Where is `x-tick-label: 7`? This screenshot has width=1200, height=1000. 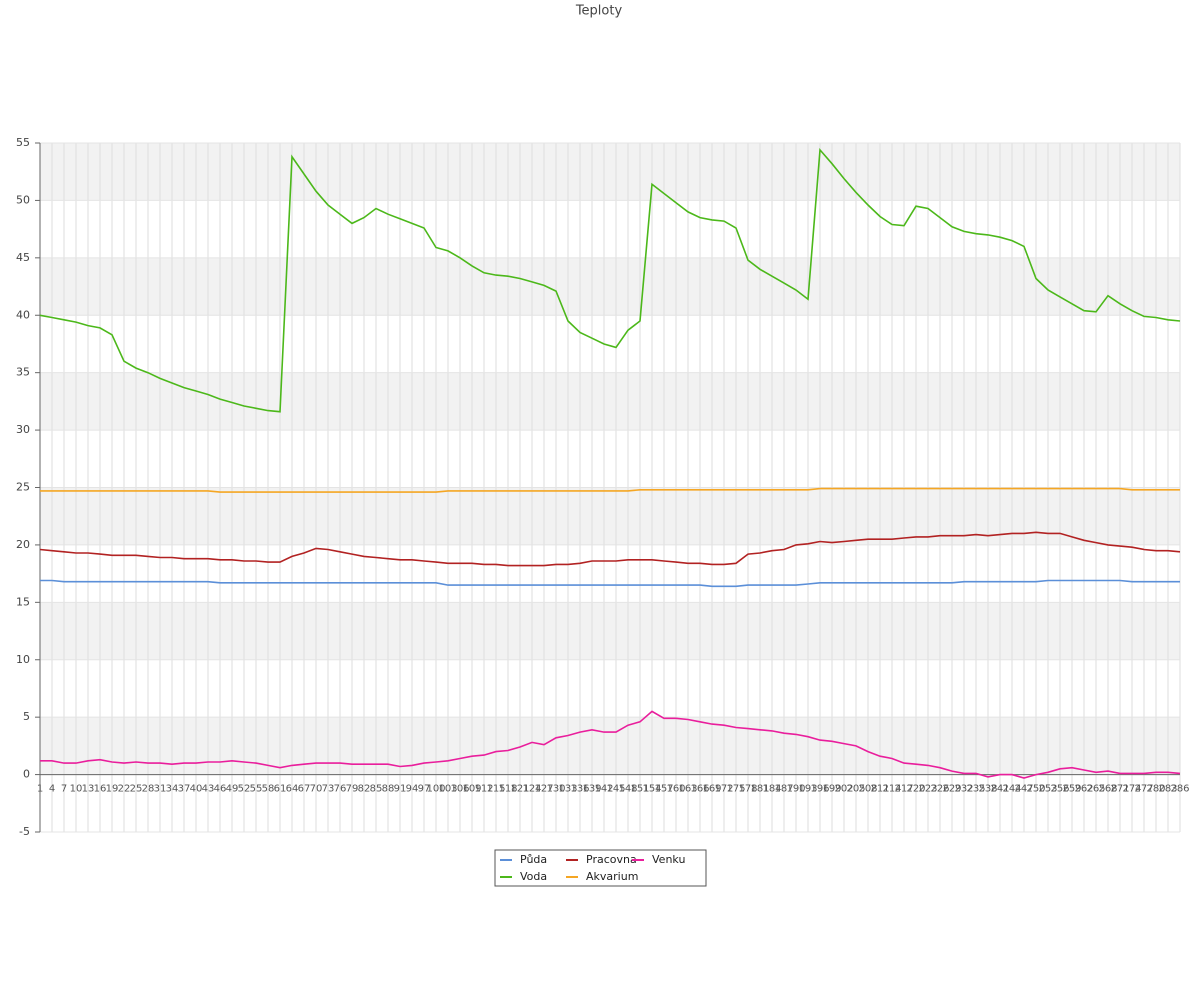 x-tick-label: 7 is located at coordinates (64, 789).